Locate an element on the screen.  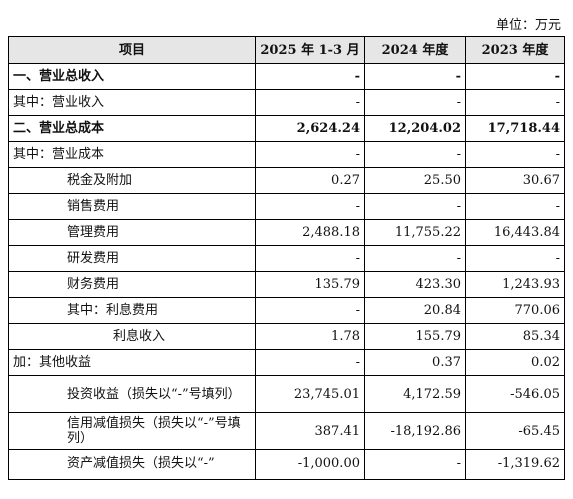
table-row: 利息收入 1.78 155.79 85.34 is located at coordinates (286, 336).